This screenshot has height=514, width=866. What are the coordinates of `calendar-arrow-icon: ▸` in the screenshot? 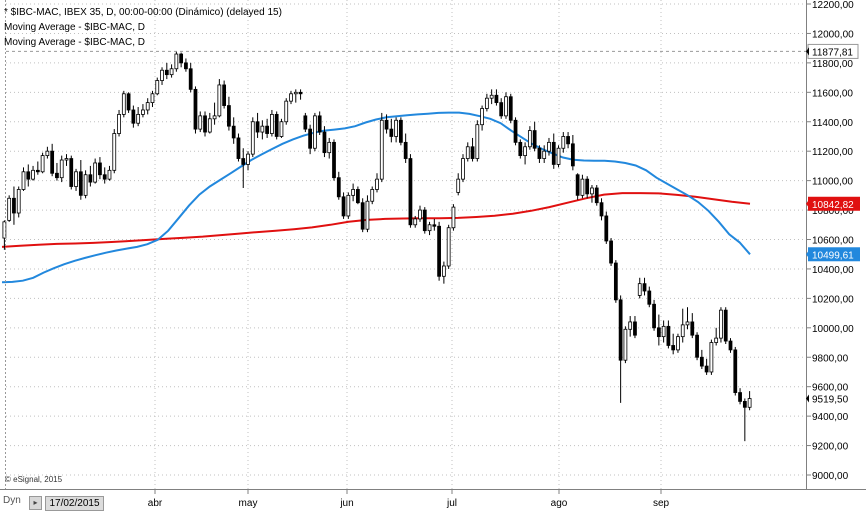 It's located at (35, 503).